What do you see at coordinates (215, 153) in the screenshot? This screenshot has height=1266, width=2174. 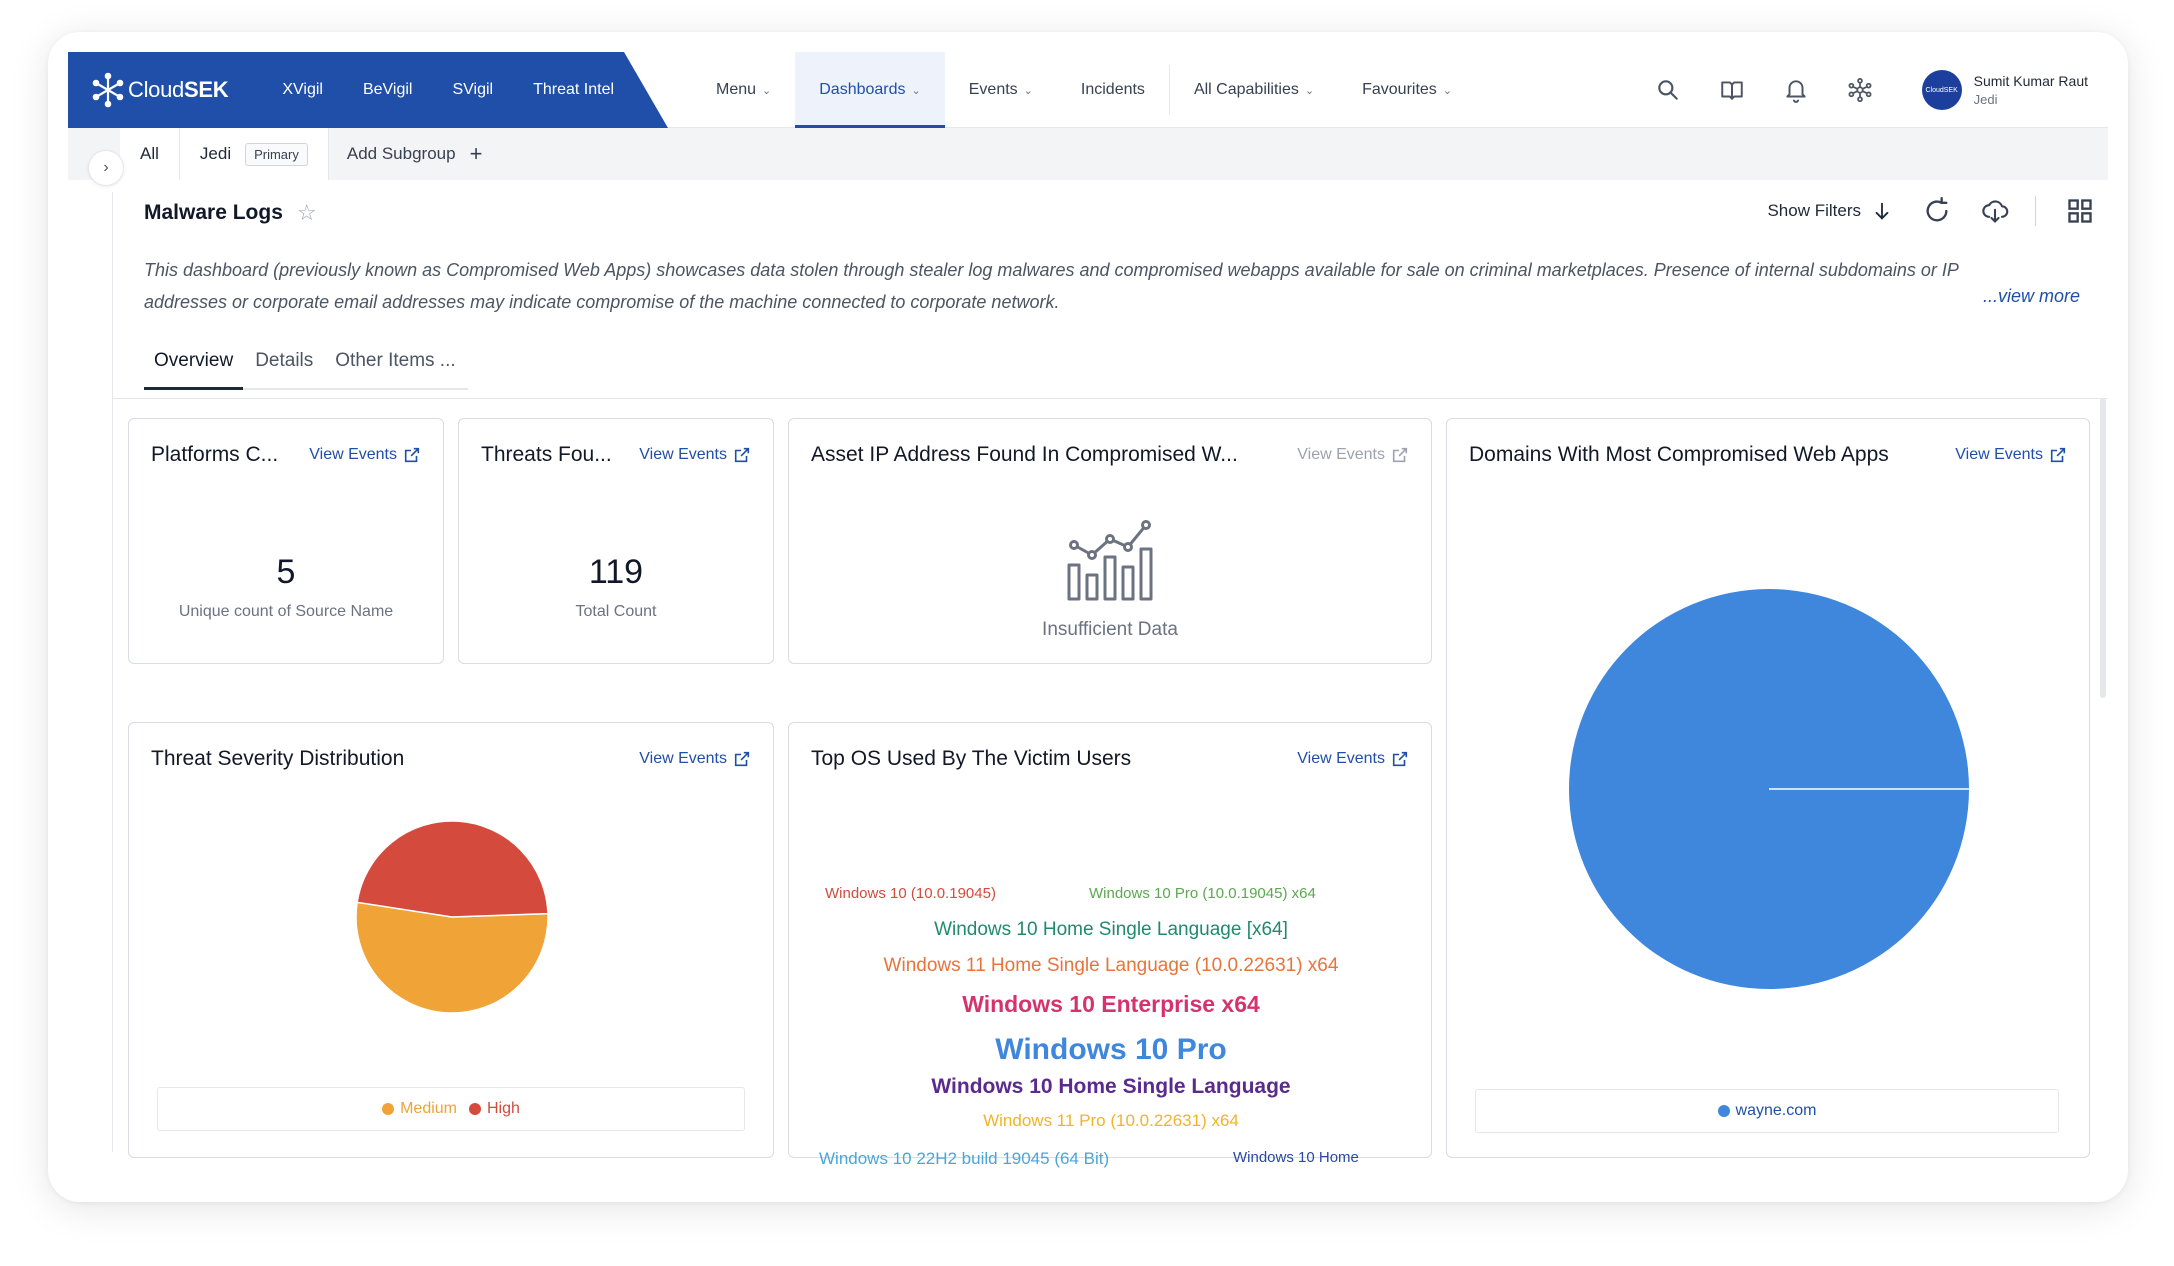 I see `subgroup-jedi-label: Jedi` at bounding box center [215, 153].